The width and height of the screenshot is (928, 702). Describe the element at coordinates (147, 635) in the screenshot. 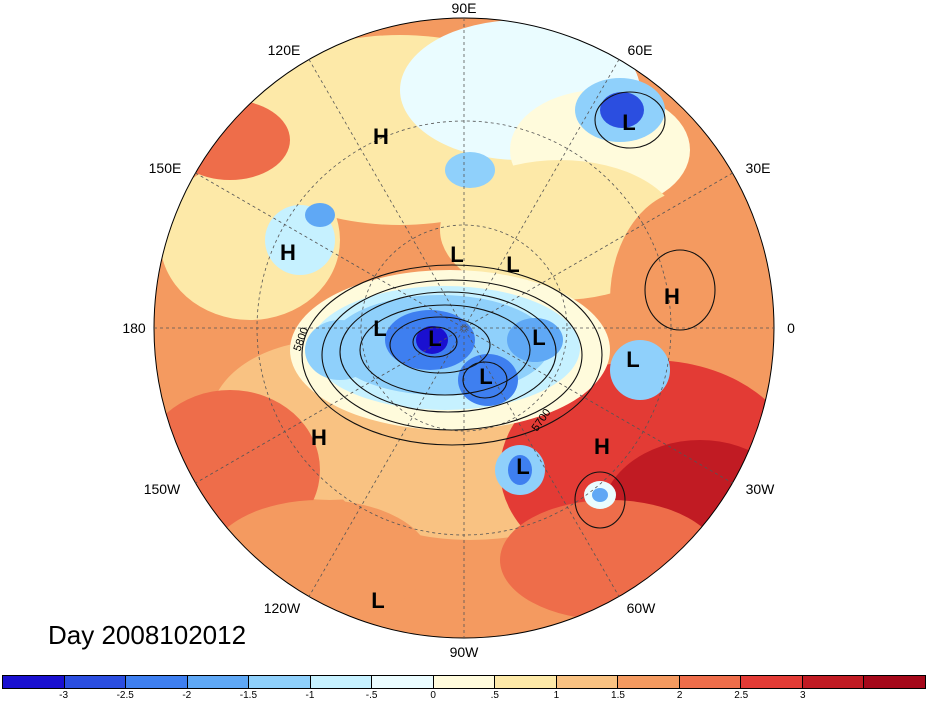

I see `day-label: Day 2008102012` at that location.